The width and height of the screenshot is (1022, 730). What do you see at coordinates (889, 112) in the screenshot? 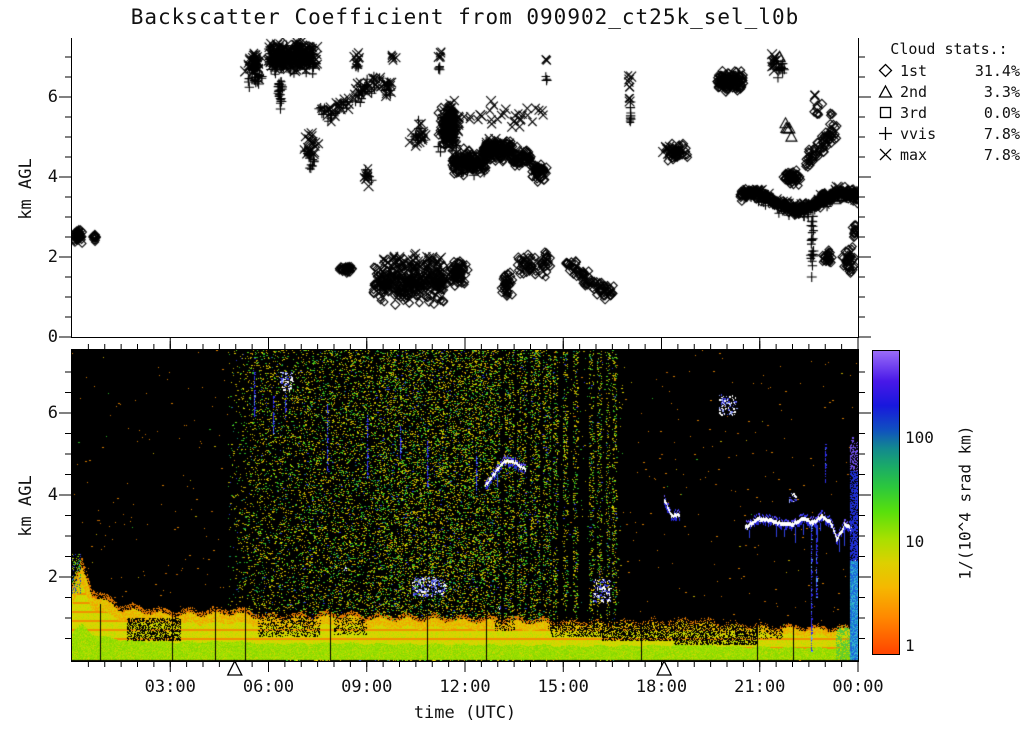
I see `legend-symbol-square-icon` at bounding box center [889, 112].